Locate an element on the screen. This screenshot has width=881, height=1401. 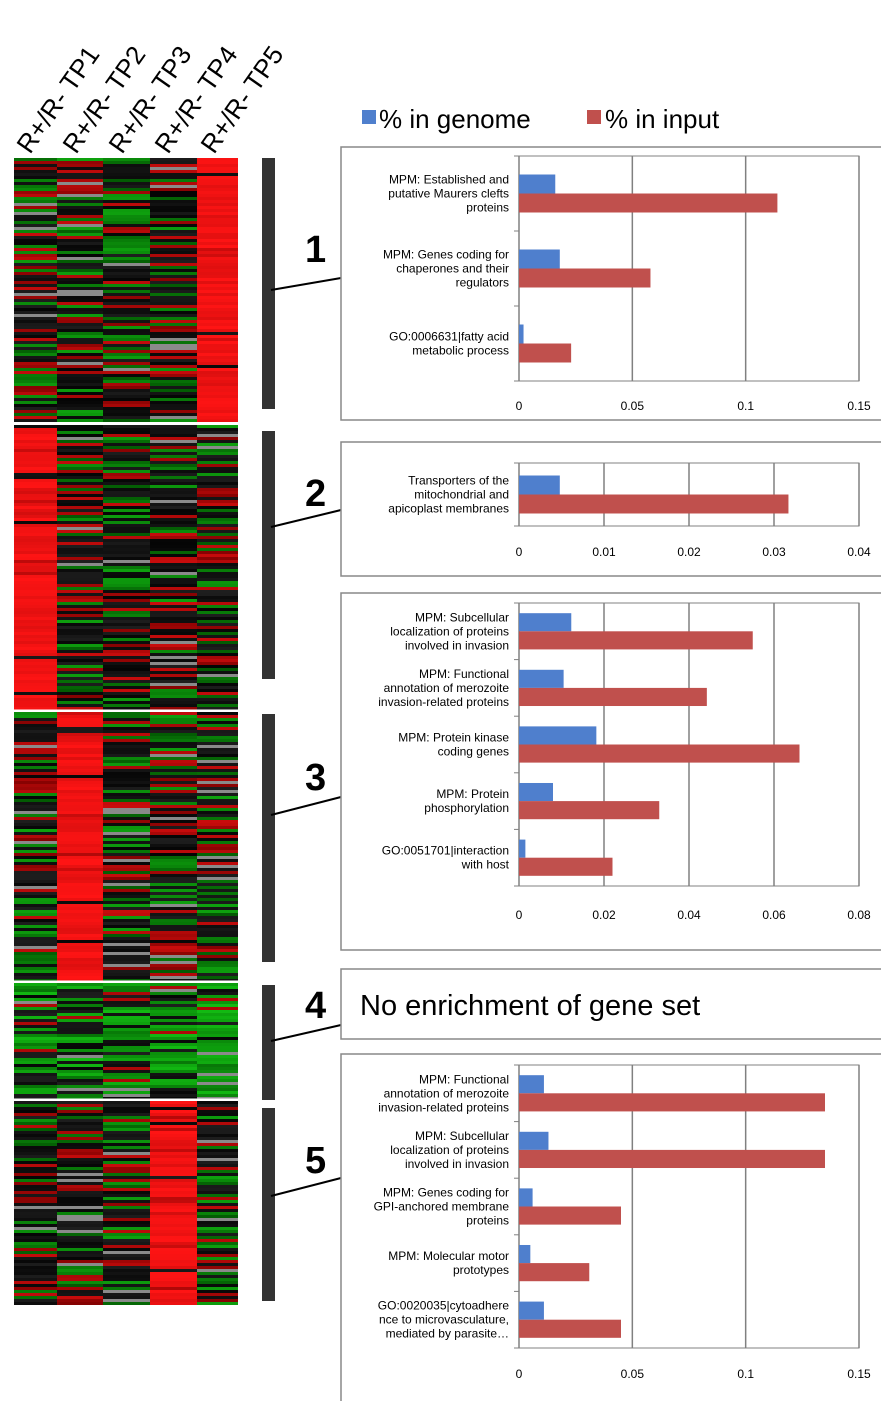
category-label: GO:0006631|fatty acid is located at coordinates (449, 337).